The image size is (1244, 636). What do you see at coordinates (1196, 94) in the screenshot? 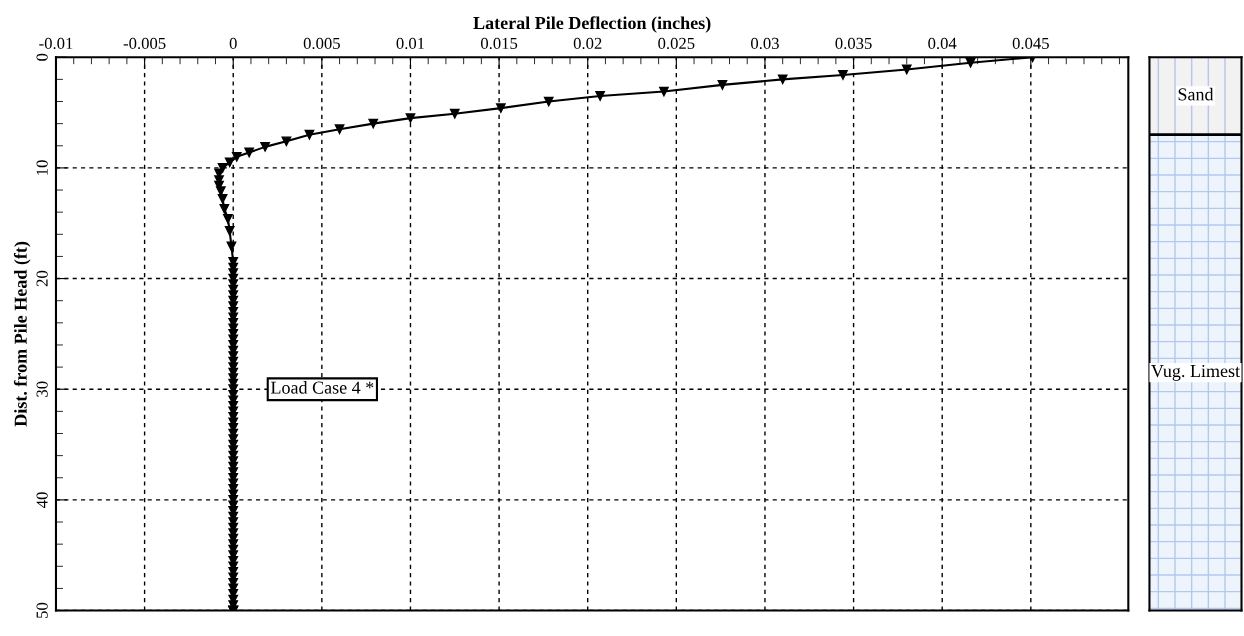
I see `series-label: Sand` at bounding box center [1196, 94].